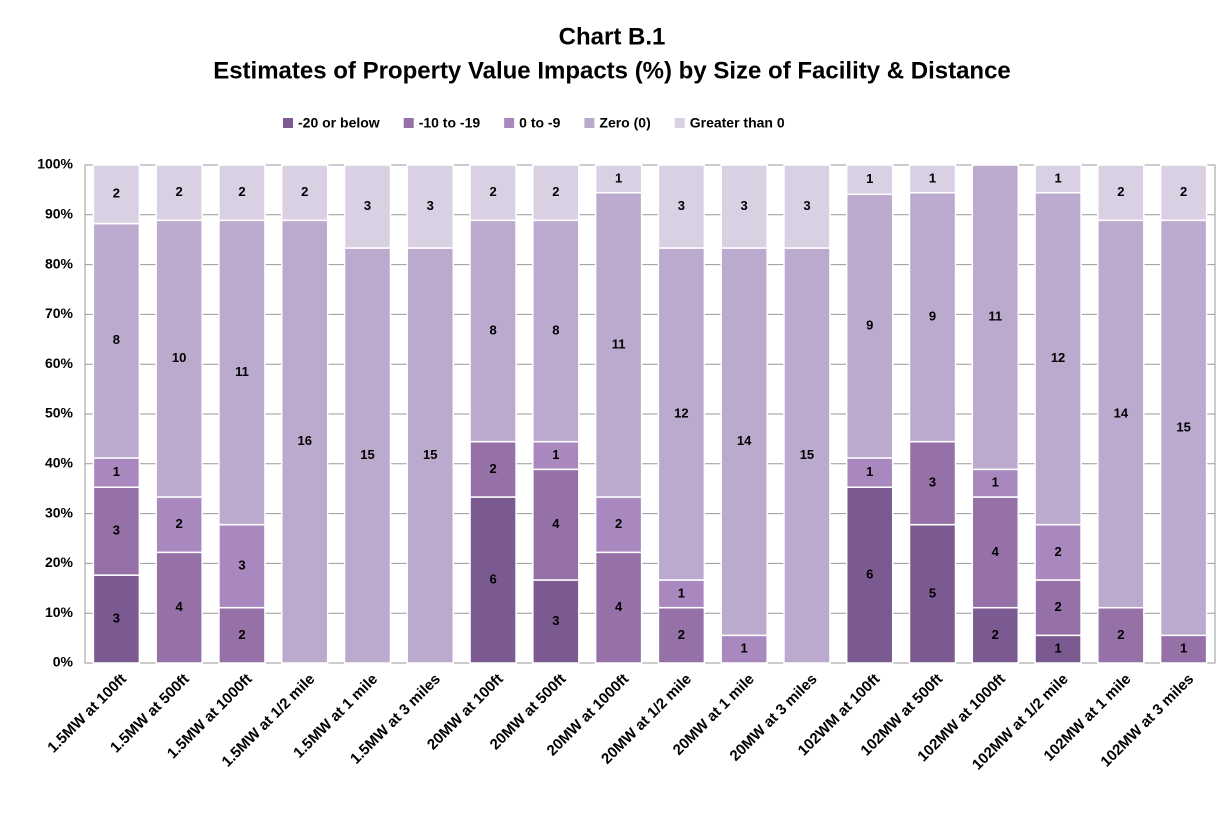  I want to click on y-tick-label: 40%, so click(59, 463).